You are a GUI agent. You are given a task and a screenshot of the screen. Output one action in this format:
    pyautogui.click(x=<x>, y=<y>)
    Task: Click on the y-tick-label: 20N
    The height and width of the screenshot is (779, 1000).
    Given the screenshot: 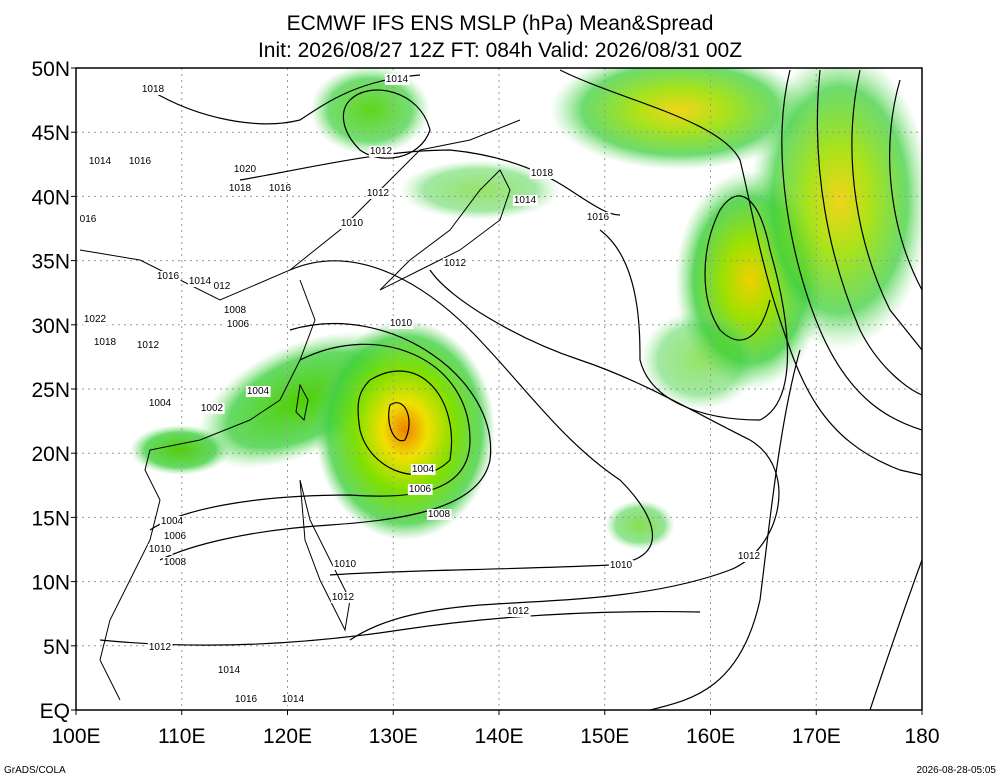 What is the action you would take?
    pyautogui.click(x=50, y=454)
    